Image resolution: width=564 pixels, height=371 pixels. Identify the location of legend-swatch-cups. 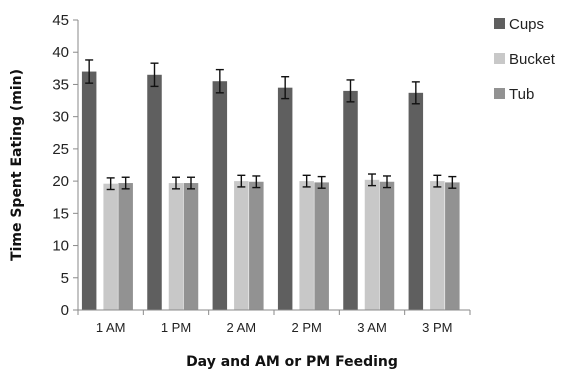
(499, 23).